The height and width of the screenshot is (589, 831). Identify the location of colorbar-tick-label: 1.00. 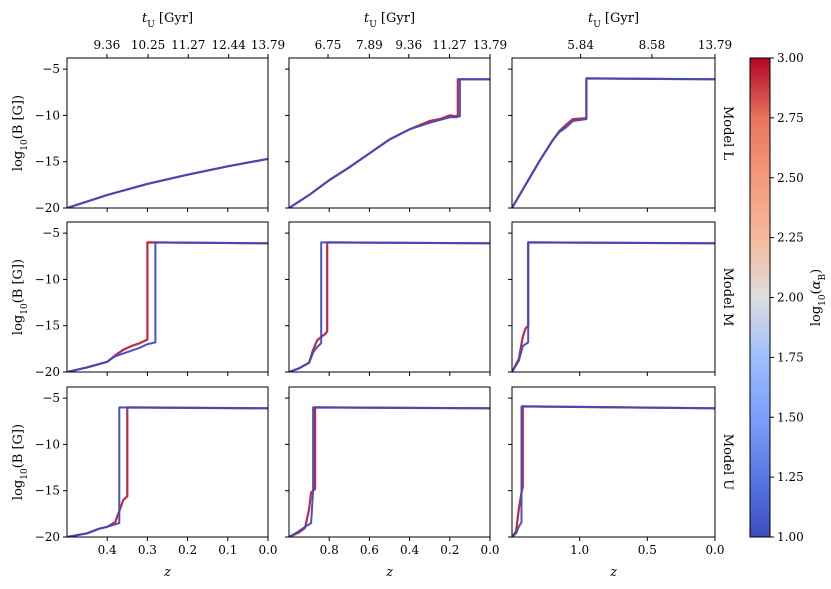
(790, 537).